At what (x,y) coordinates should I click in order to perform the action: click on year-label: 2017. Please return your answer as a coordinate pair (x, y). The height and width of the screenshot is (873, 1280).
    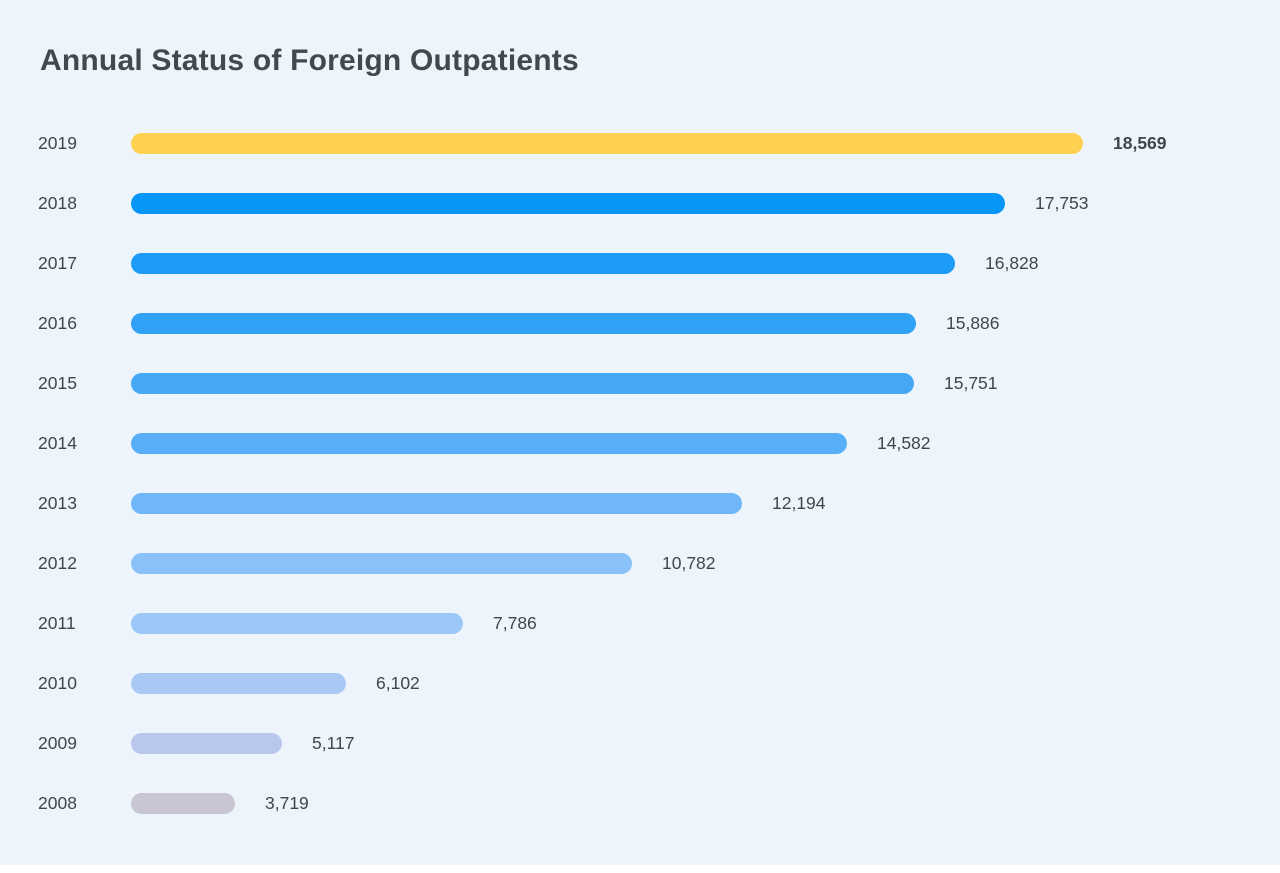
    Looking at the image, I should click on (57, 262).